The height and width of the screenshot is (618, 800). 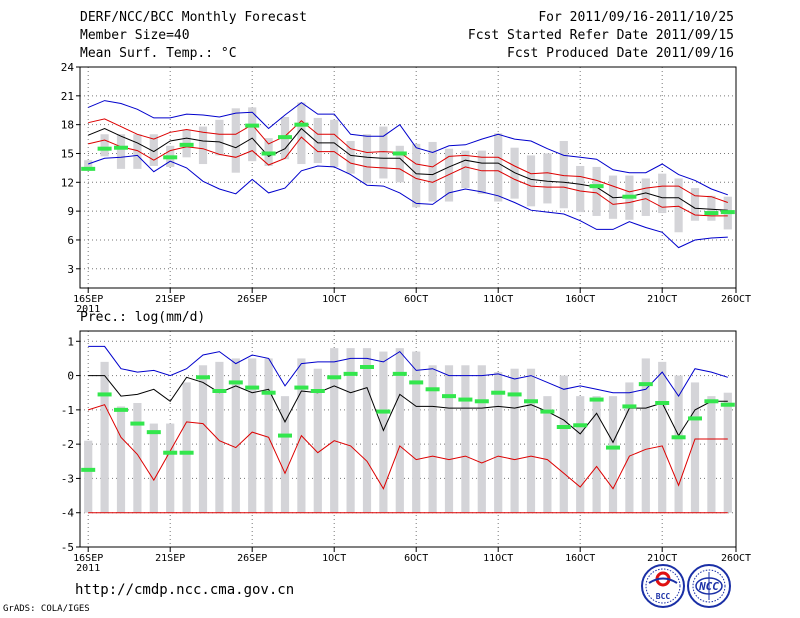 I want to click on x-tick-label: 21SEP, so click(x=170, y=299).